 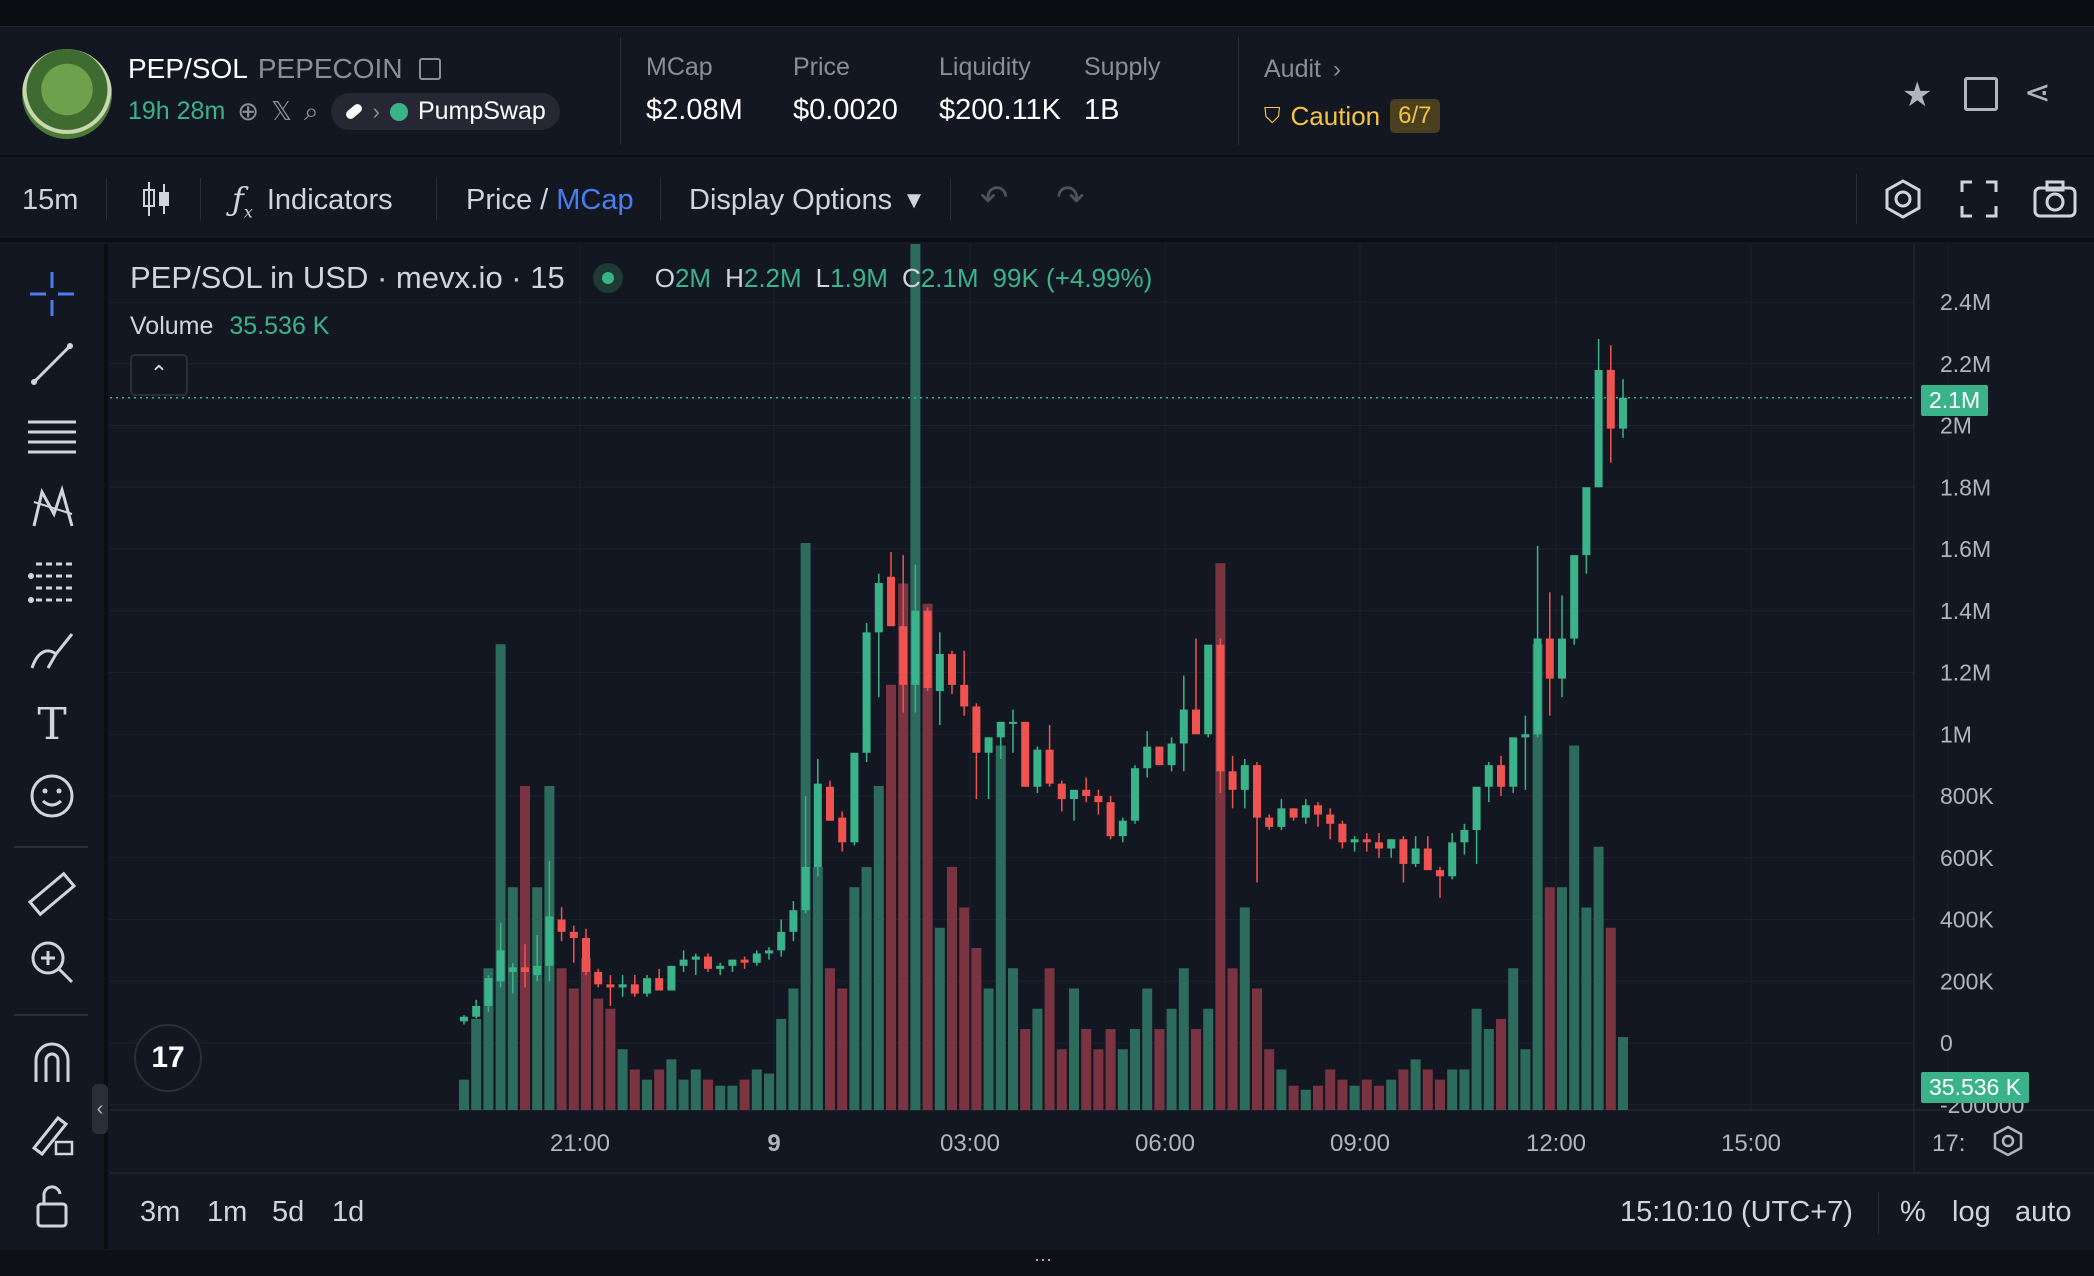 I want to click on chart-bottom-bar: 3m 1m 5d 1d 15:10:10 (UTC+7) % log auto, so click(x=1102, y=1211).